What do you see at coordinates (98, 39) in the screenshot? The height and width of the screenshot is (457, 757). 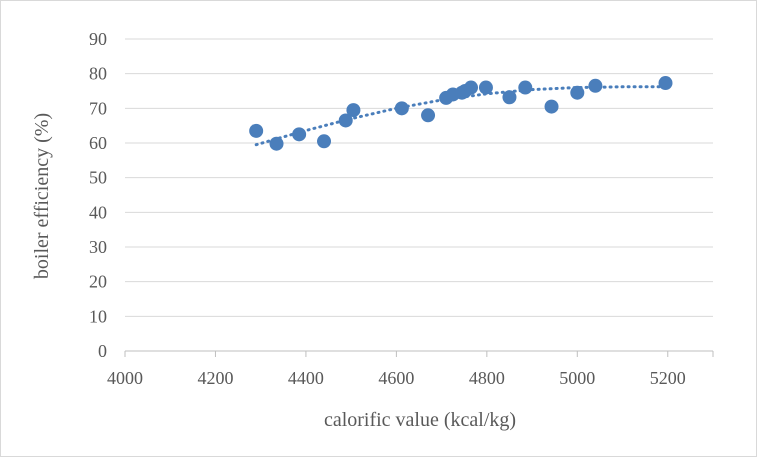 I see `y-tick-label: 90` at bounding box center [98, 39].